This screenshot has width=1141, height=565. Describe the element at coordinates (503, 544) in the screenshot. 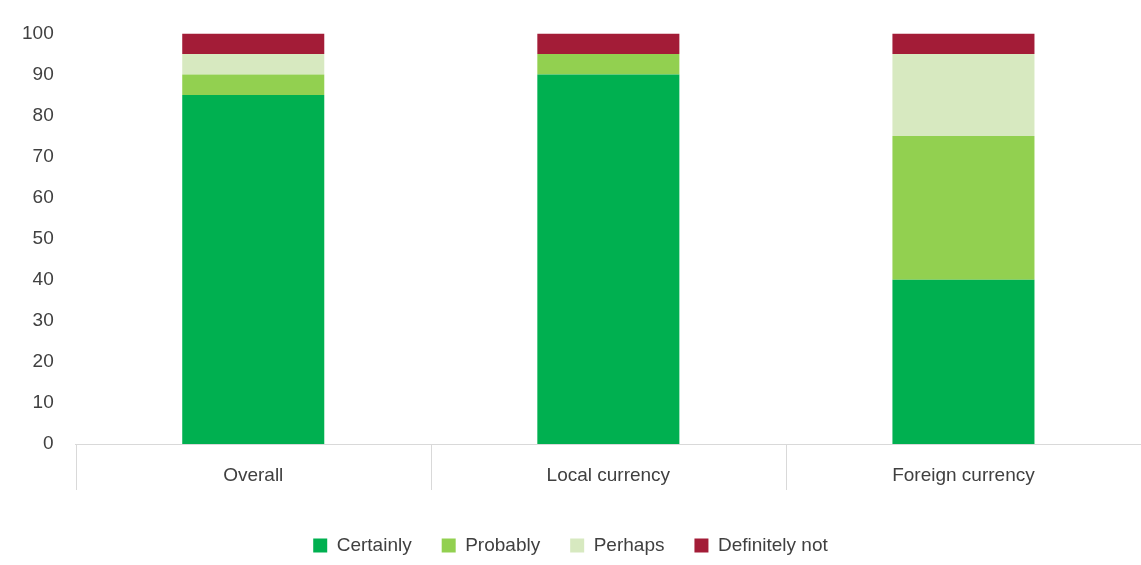

I see `legend-label: Probably` at that location.